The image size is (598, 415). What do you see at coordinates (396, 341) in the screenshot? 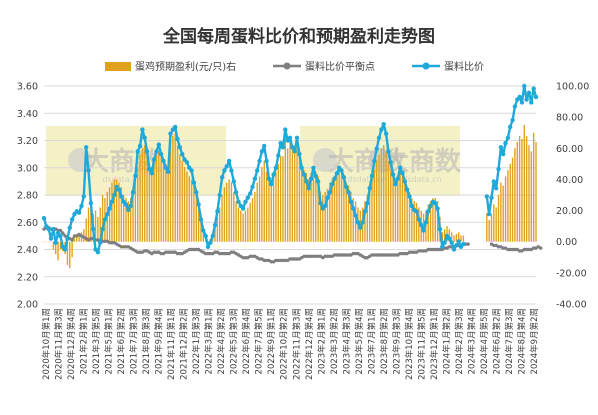
I see `x-tick-label: 2023年9月第3周` at bounding box center [396, 341].